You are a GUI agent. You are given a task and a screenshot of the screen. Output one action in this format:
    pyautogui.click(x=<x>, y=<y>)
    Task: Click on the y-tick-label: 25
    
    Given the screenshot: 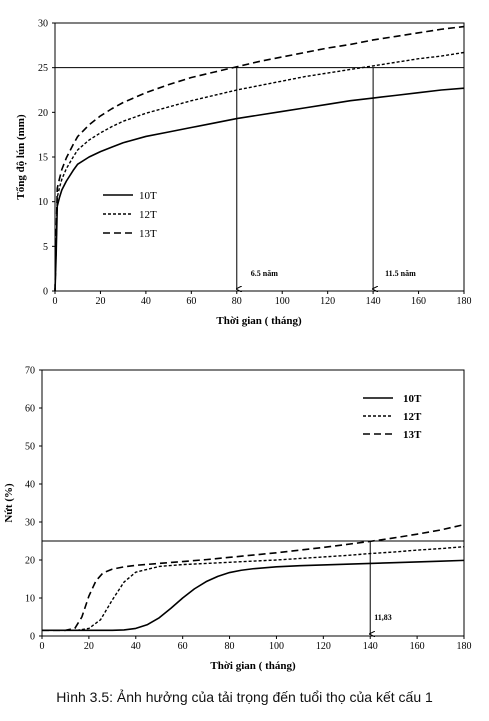 What is the action you would take?
    pyautogui.click(x=43, y=68)
    